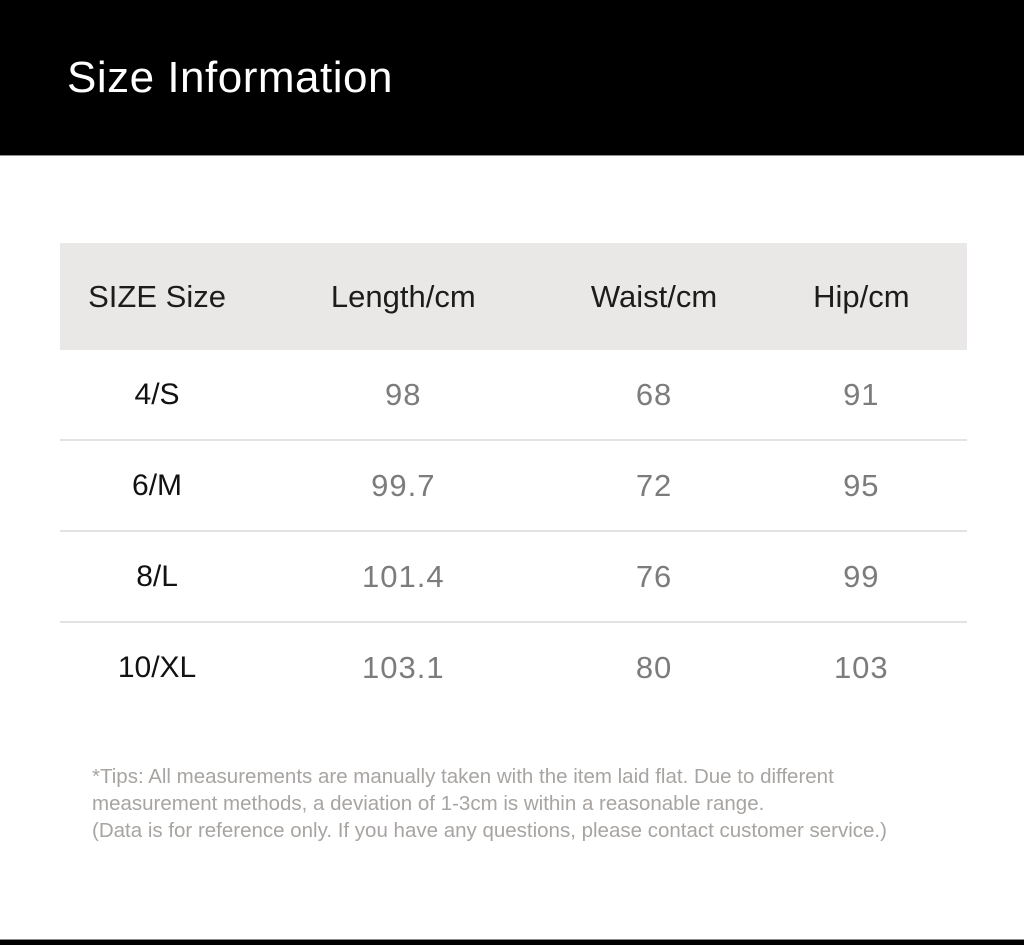 The height and width of the screenshot is (945, 1024). What do you see at coordinates (403, 296) in the screenshot?
I see `column-header-length: Length/cm` at bounding box center [403, 296].